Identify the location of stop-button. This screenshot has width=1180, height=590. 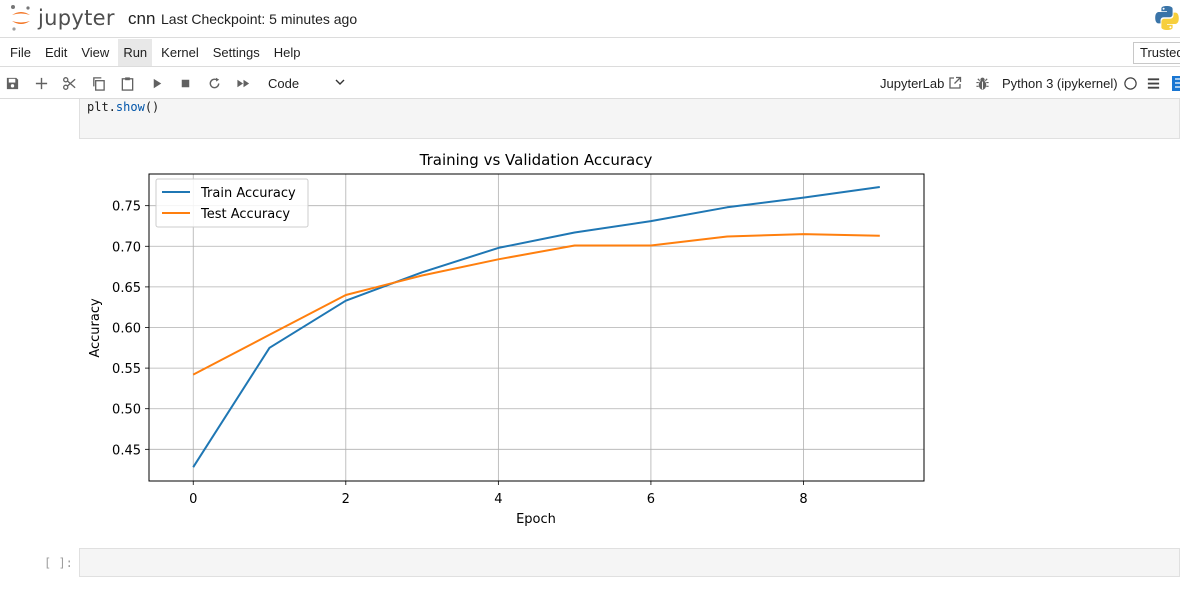
(185, 83).